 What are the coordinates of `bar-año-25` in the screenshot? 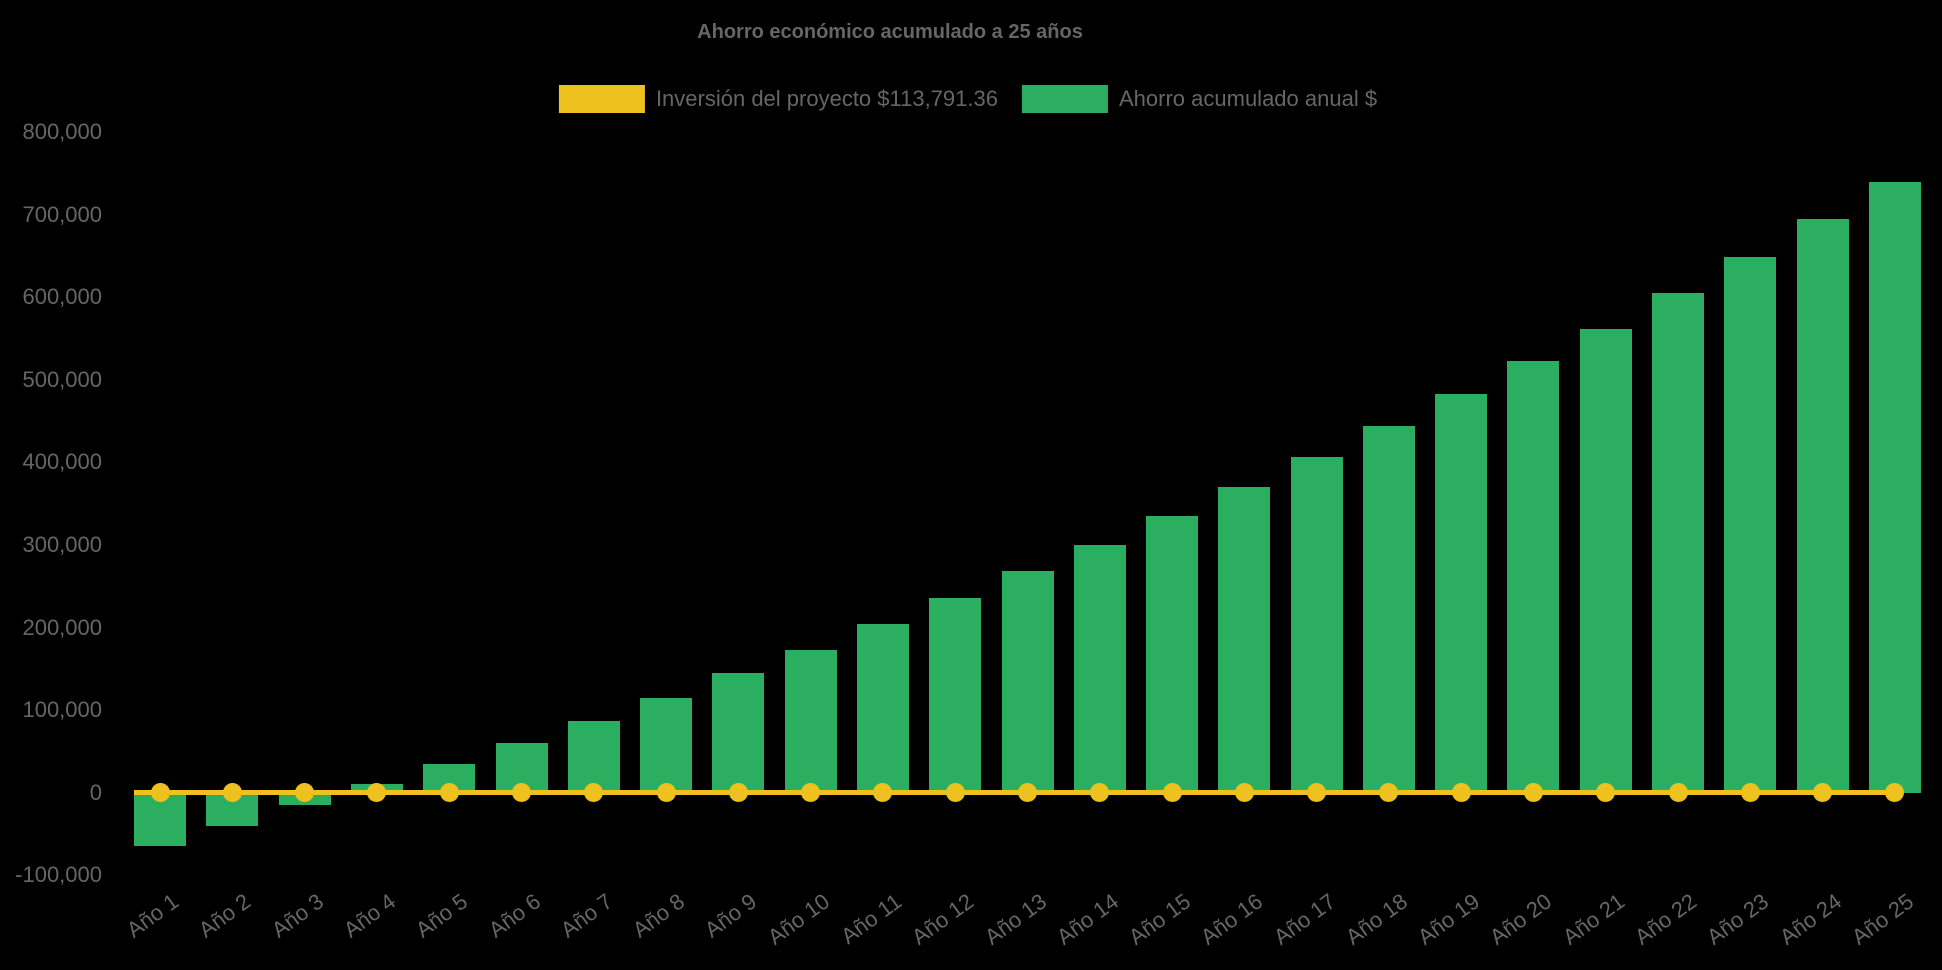 It's located at (1894, 487).